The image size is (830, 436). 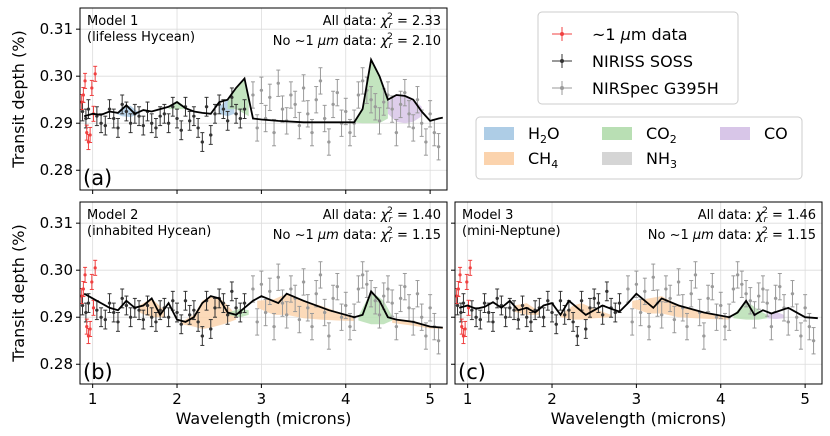 What do you see at coordinates (56, 317) in the screenshot?
I see `y-tick-label: 0.29` at bounding box center [56, 317].